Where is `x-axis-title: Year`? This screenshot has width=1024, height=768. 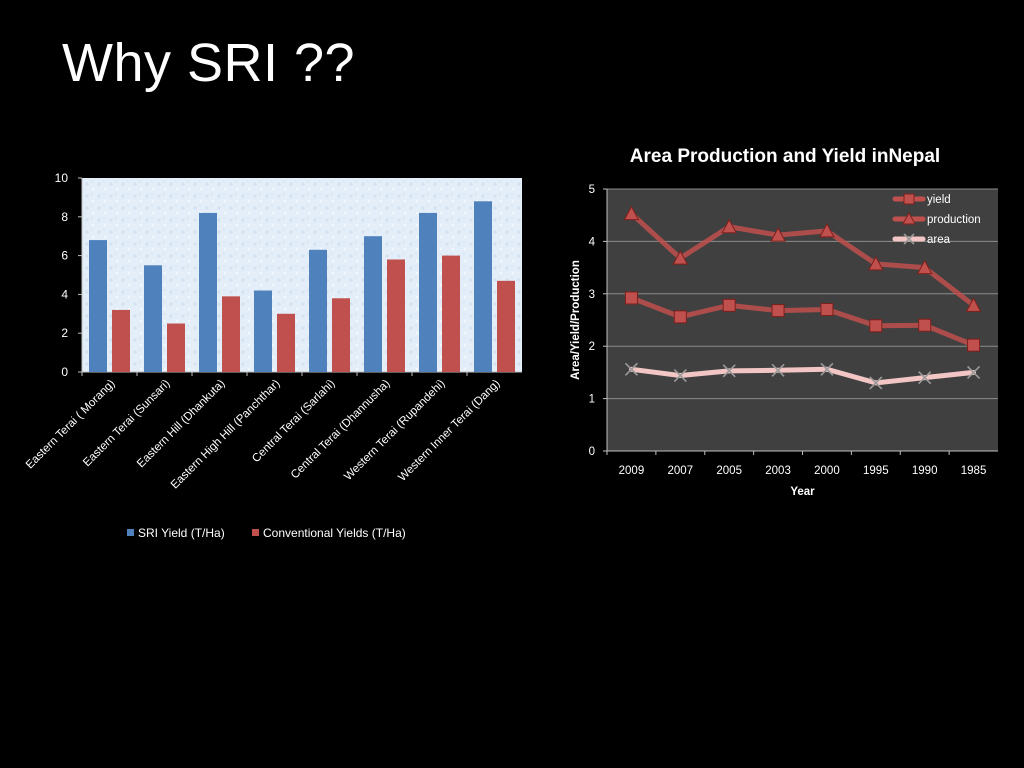 x-axis-title: Year is located at coordinates (802, 492).